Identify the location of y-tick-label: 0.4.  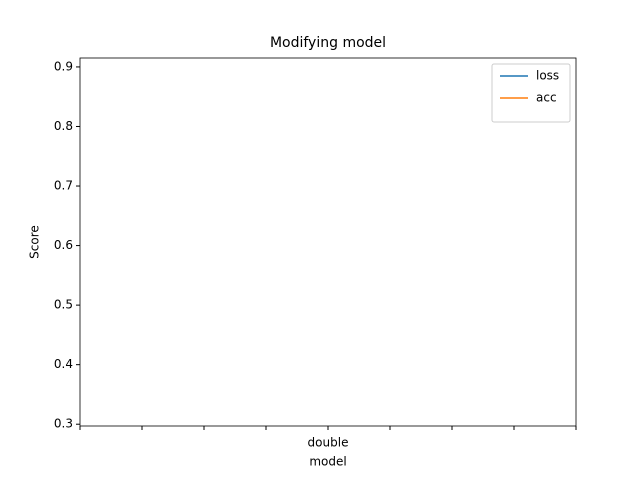
(63, 364).